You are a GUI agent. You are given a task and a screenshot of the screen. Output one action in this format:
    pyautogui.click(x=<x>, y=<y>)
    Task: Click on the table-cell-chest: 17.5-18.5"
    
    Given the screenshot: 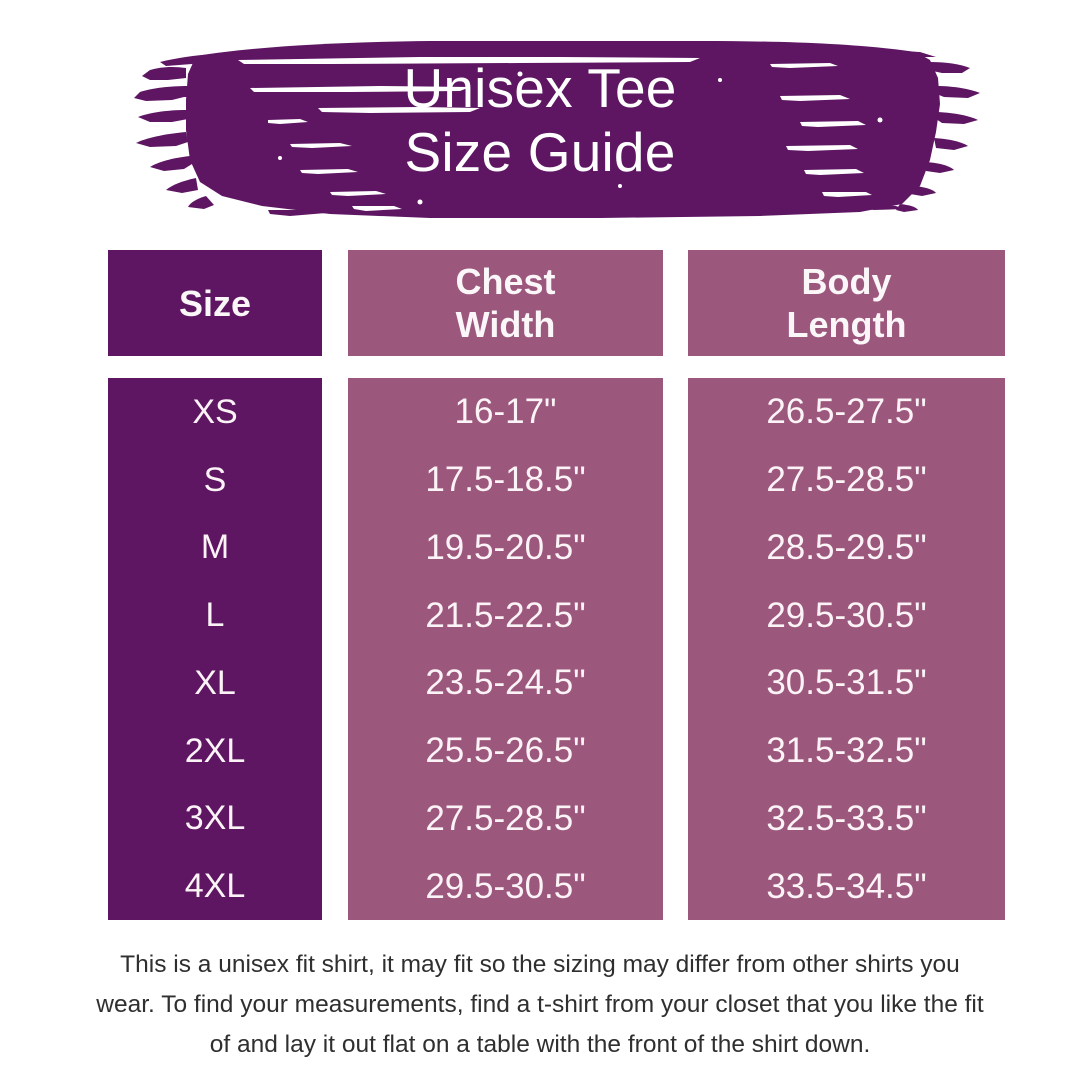 What is the action you would take?
    pyautogui.click(x=505, y=480)
    